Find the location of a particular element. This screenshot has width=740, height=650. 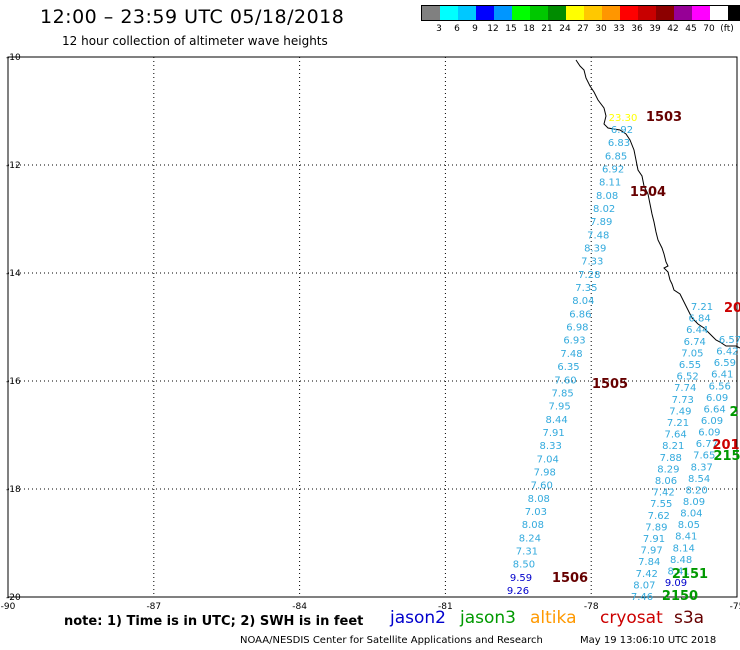

wave-height-value: 8.04 is located at coordinates (583, 301).